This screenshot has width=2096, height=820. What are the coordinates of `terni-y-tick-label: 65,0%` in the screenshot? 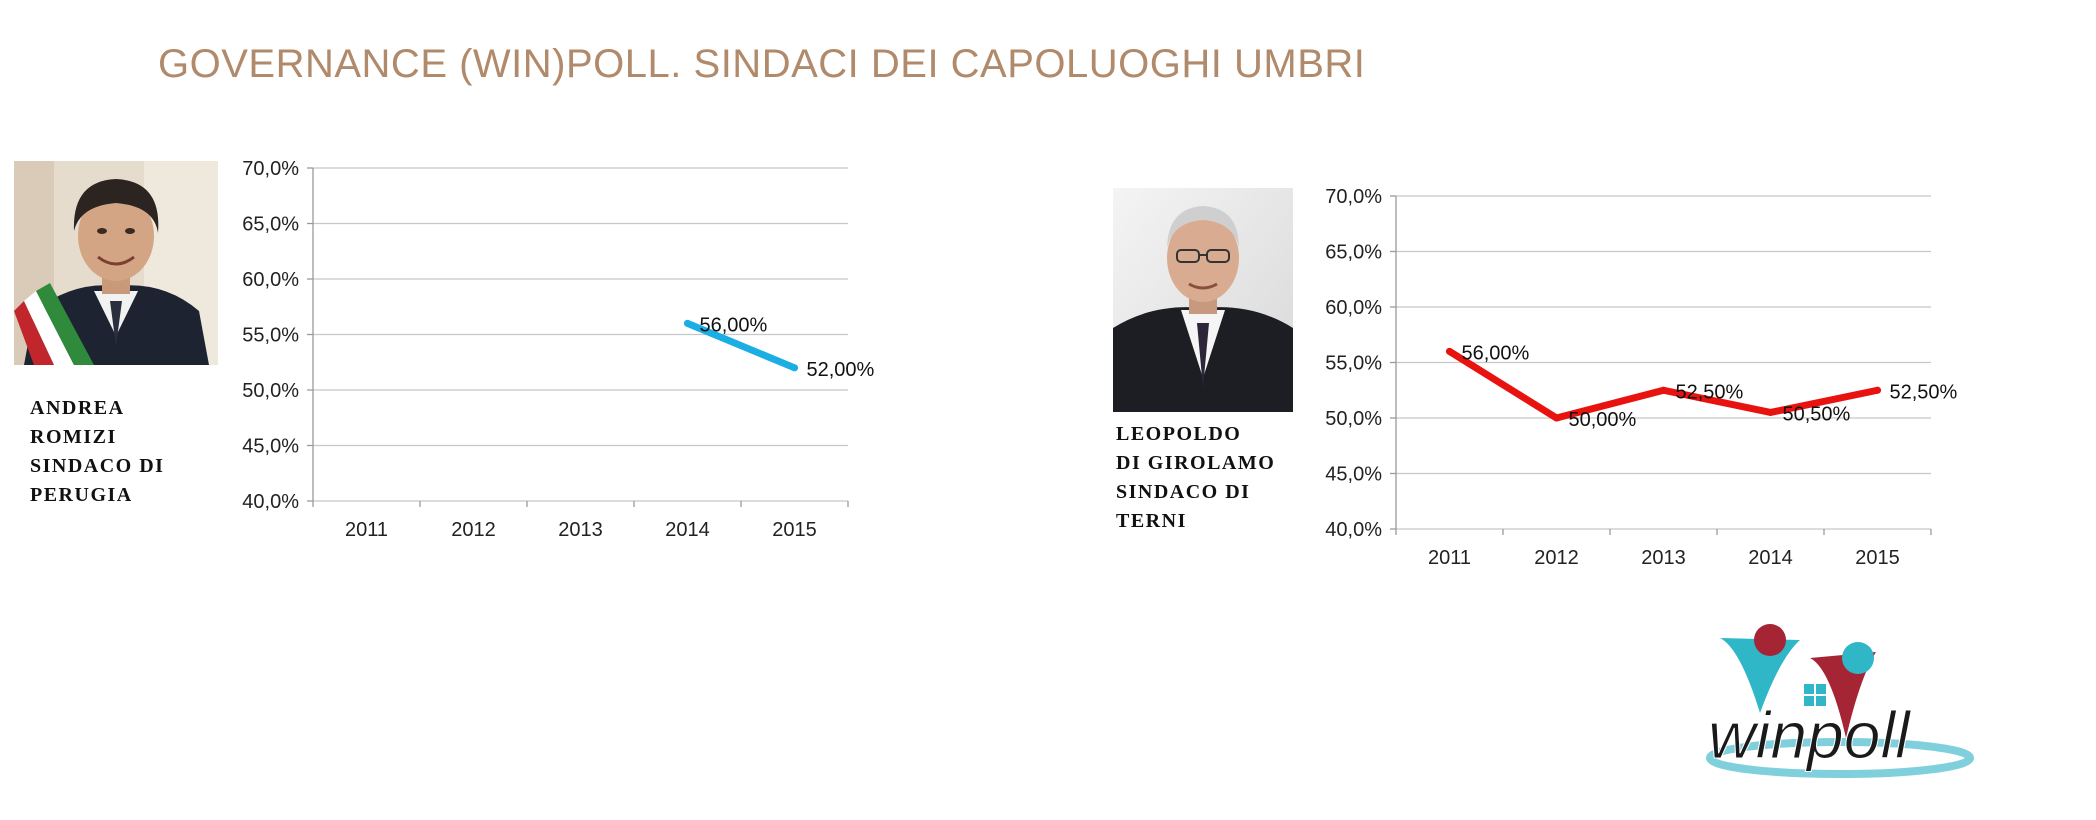 It's located at (1353, 253).